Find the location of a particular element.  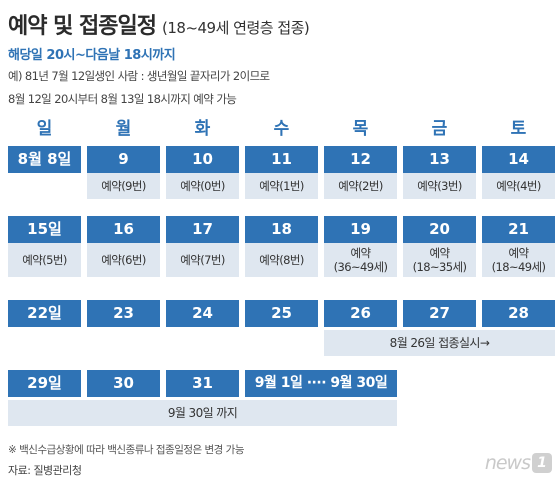

reservation-label: 예약(7번) is located at coordinates (202, 260).